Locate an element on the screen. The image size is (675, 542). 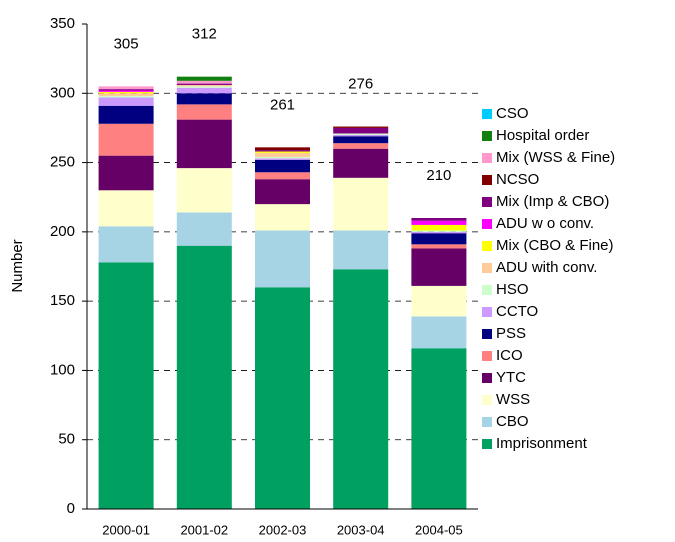
legend-label: Imprisonment is located at coordinates (542, 443).